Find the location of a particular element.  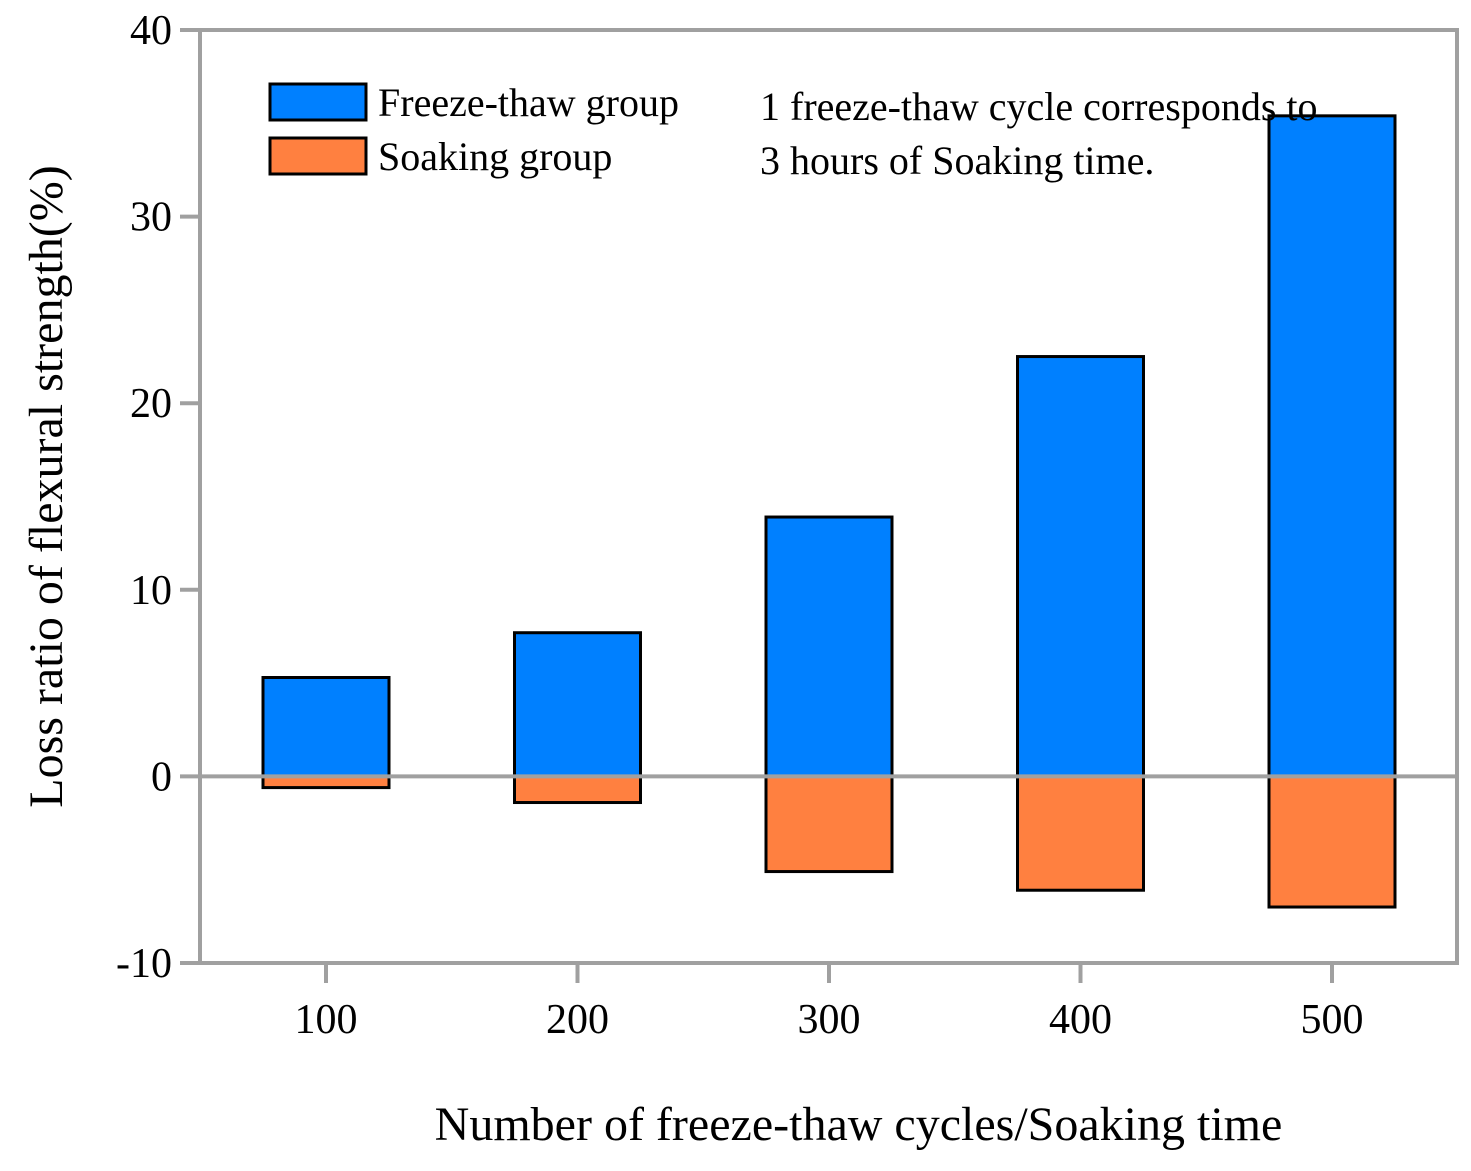

y-tick-label--10: -10 is located at coordinates (144, 964).